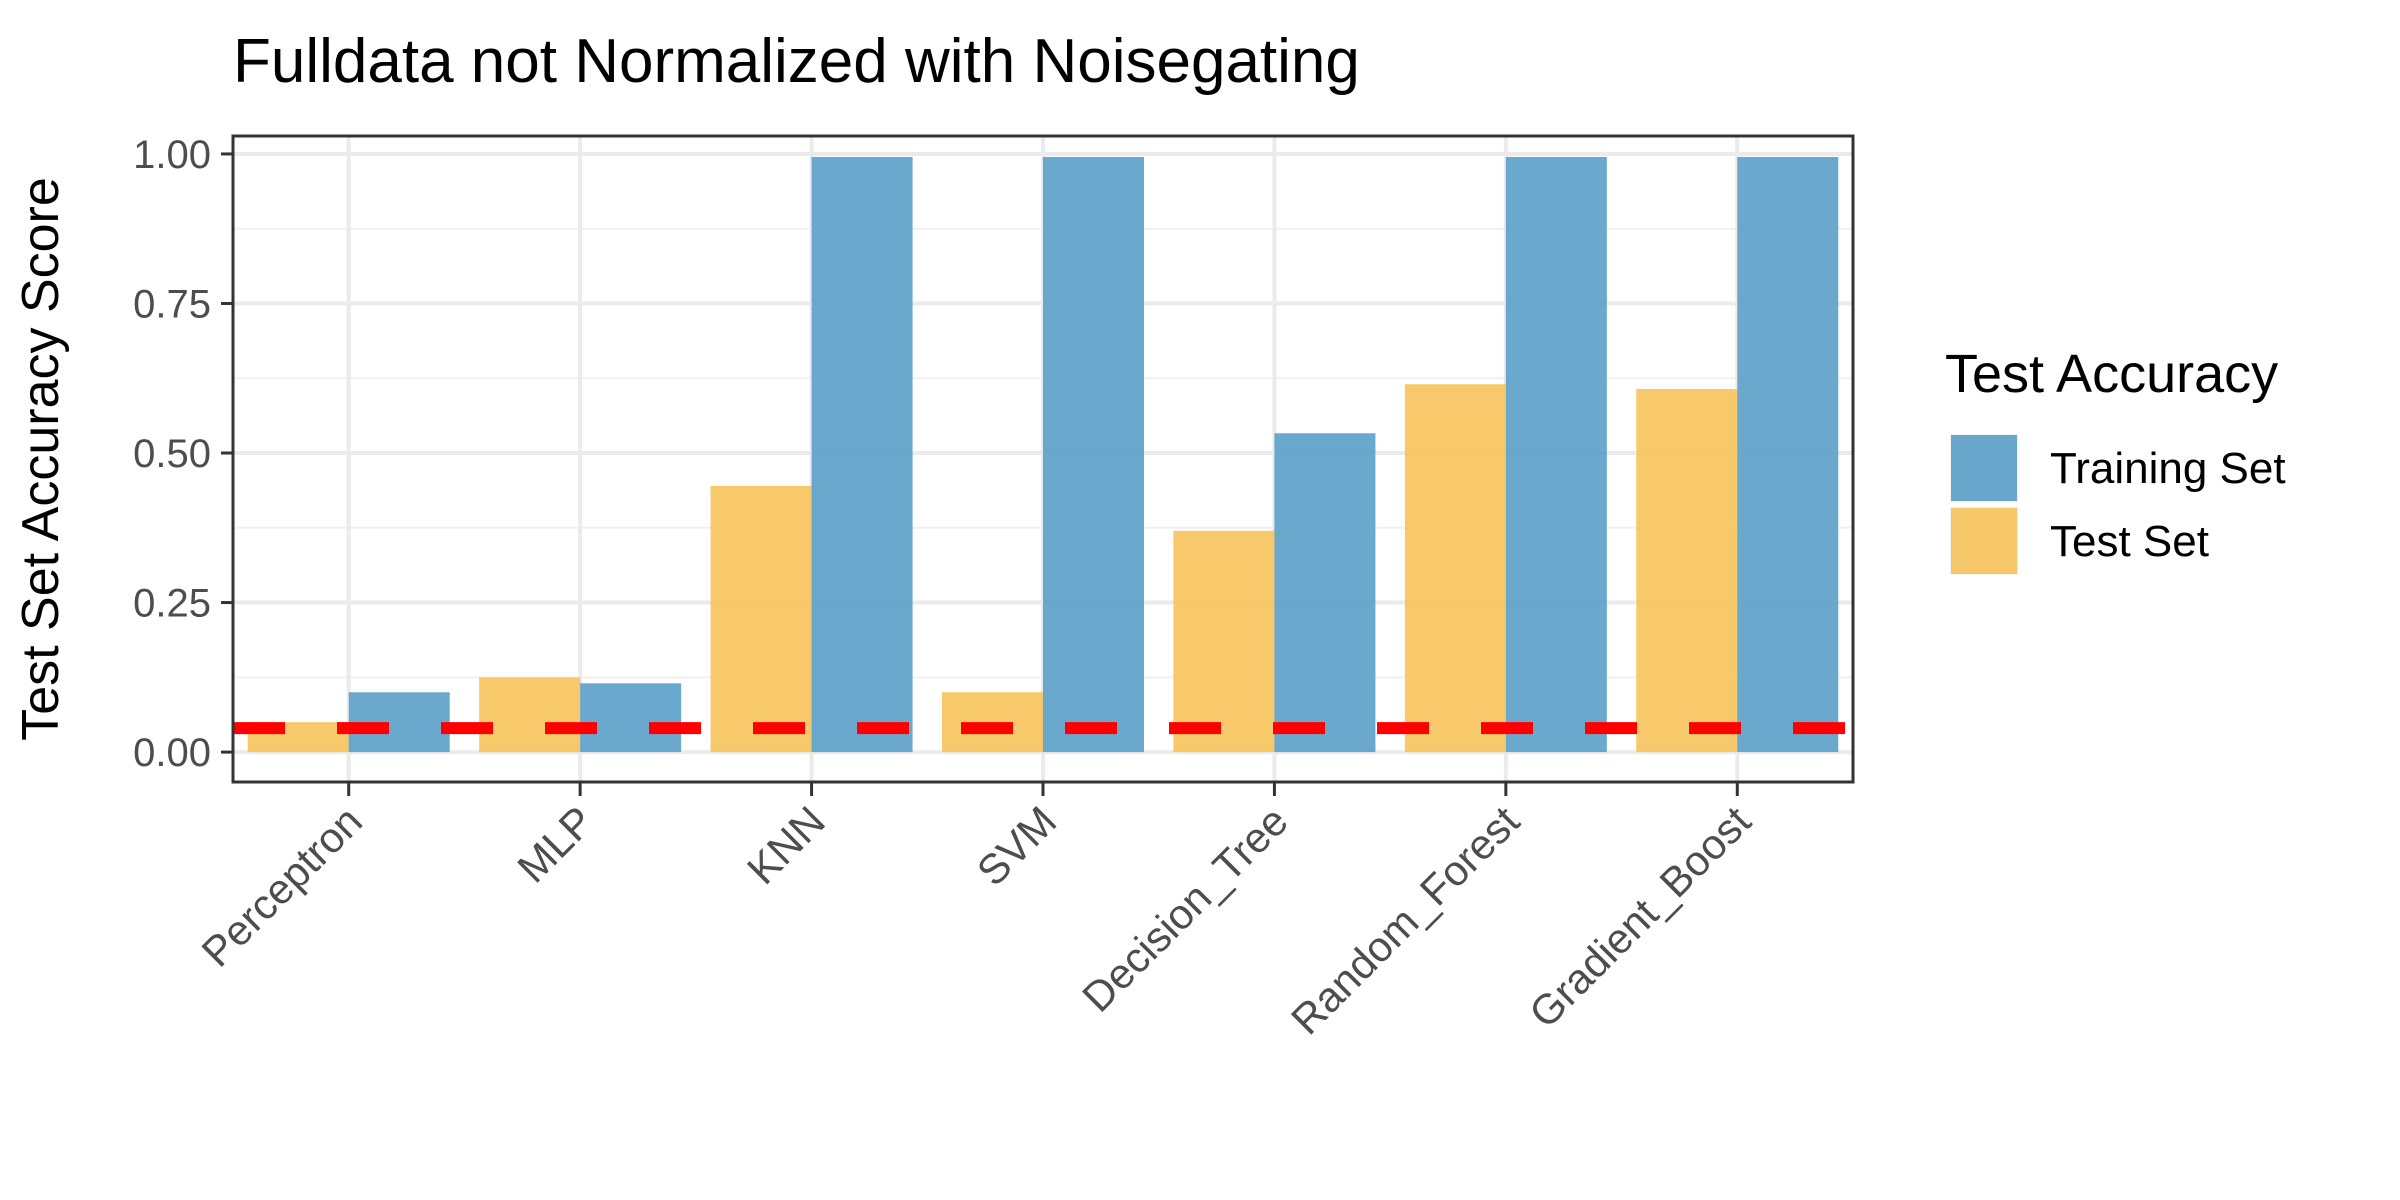 The height and width of the screenshot is (1200, 2400). What do you see at coordinates (1017, 846) in the screenshot?
I see `x-tick-label: SVM` at bounding box center [1017, 846].